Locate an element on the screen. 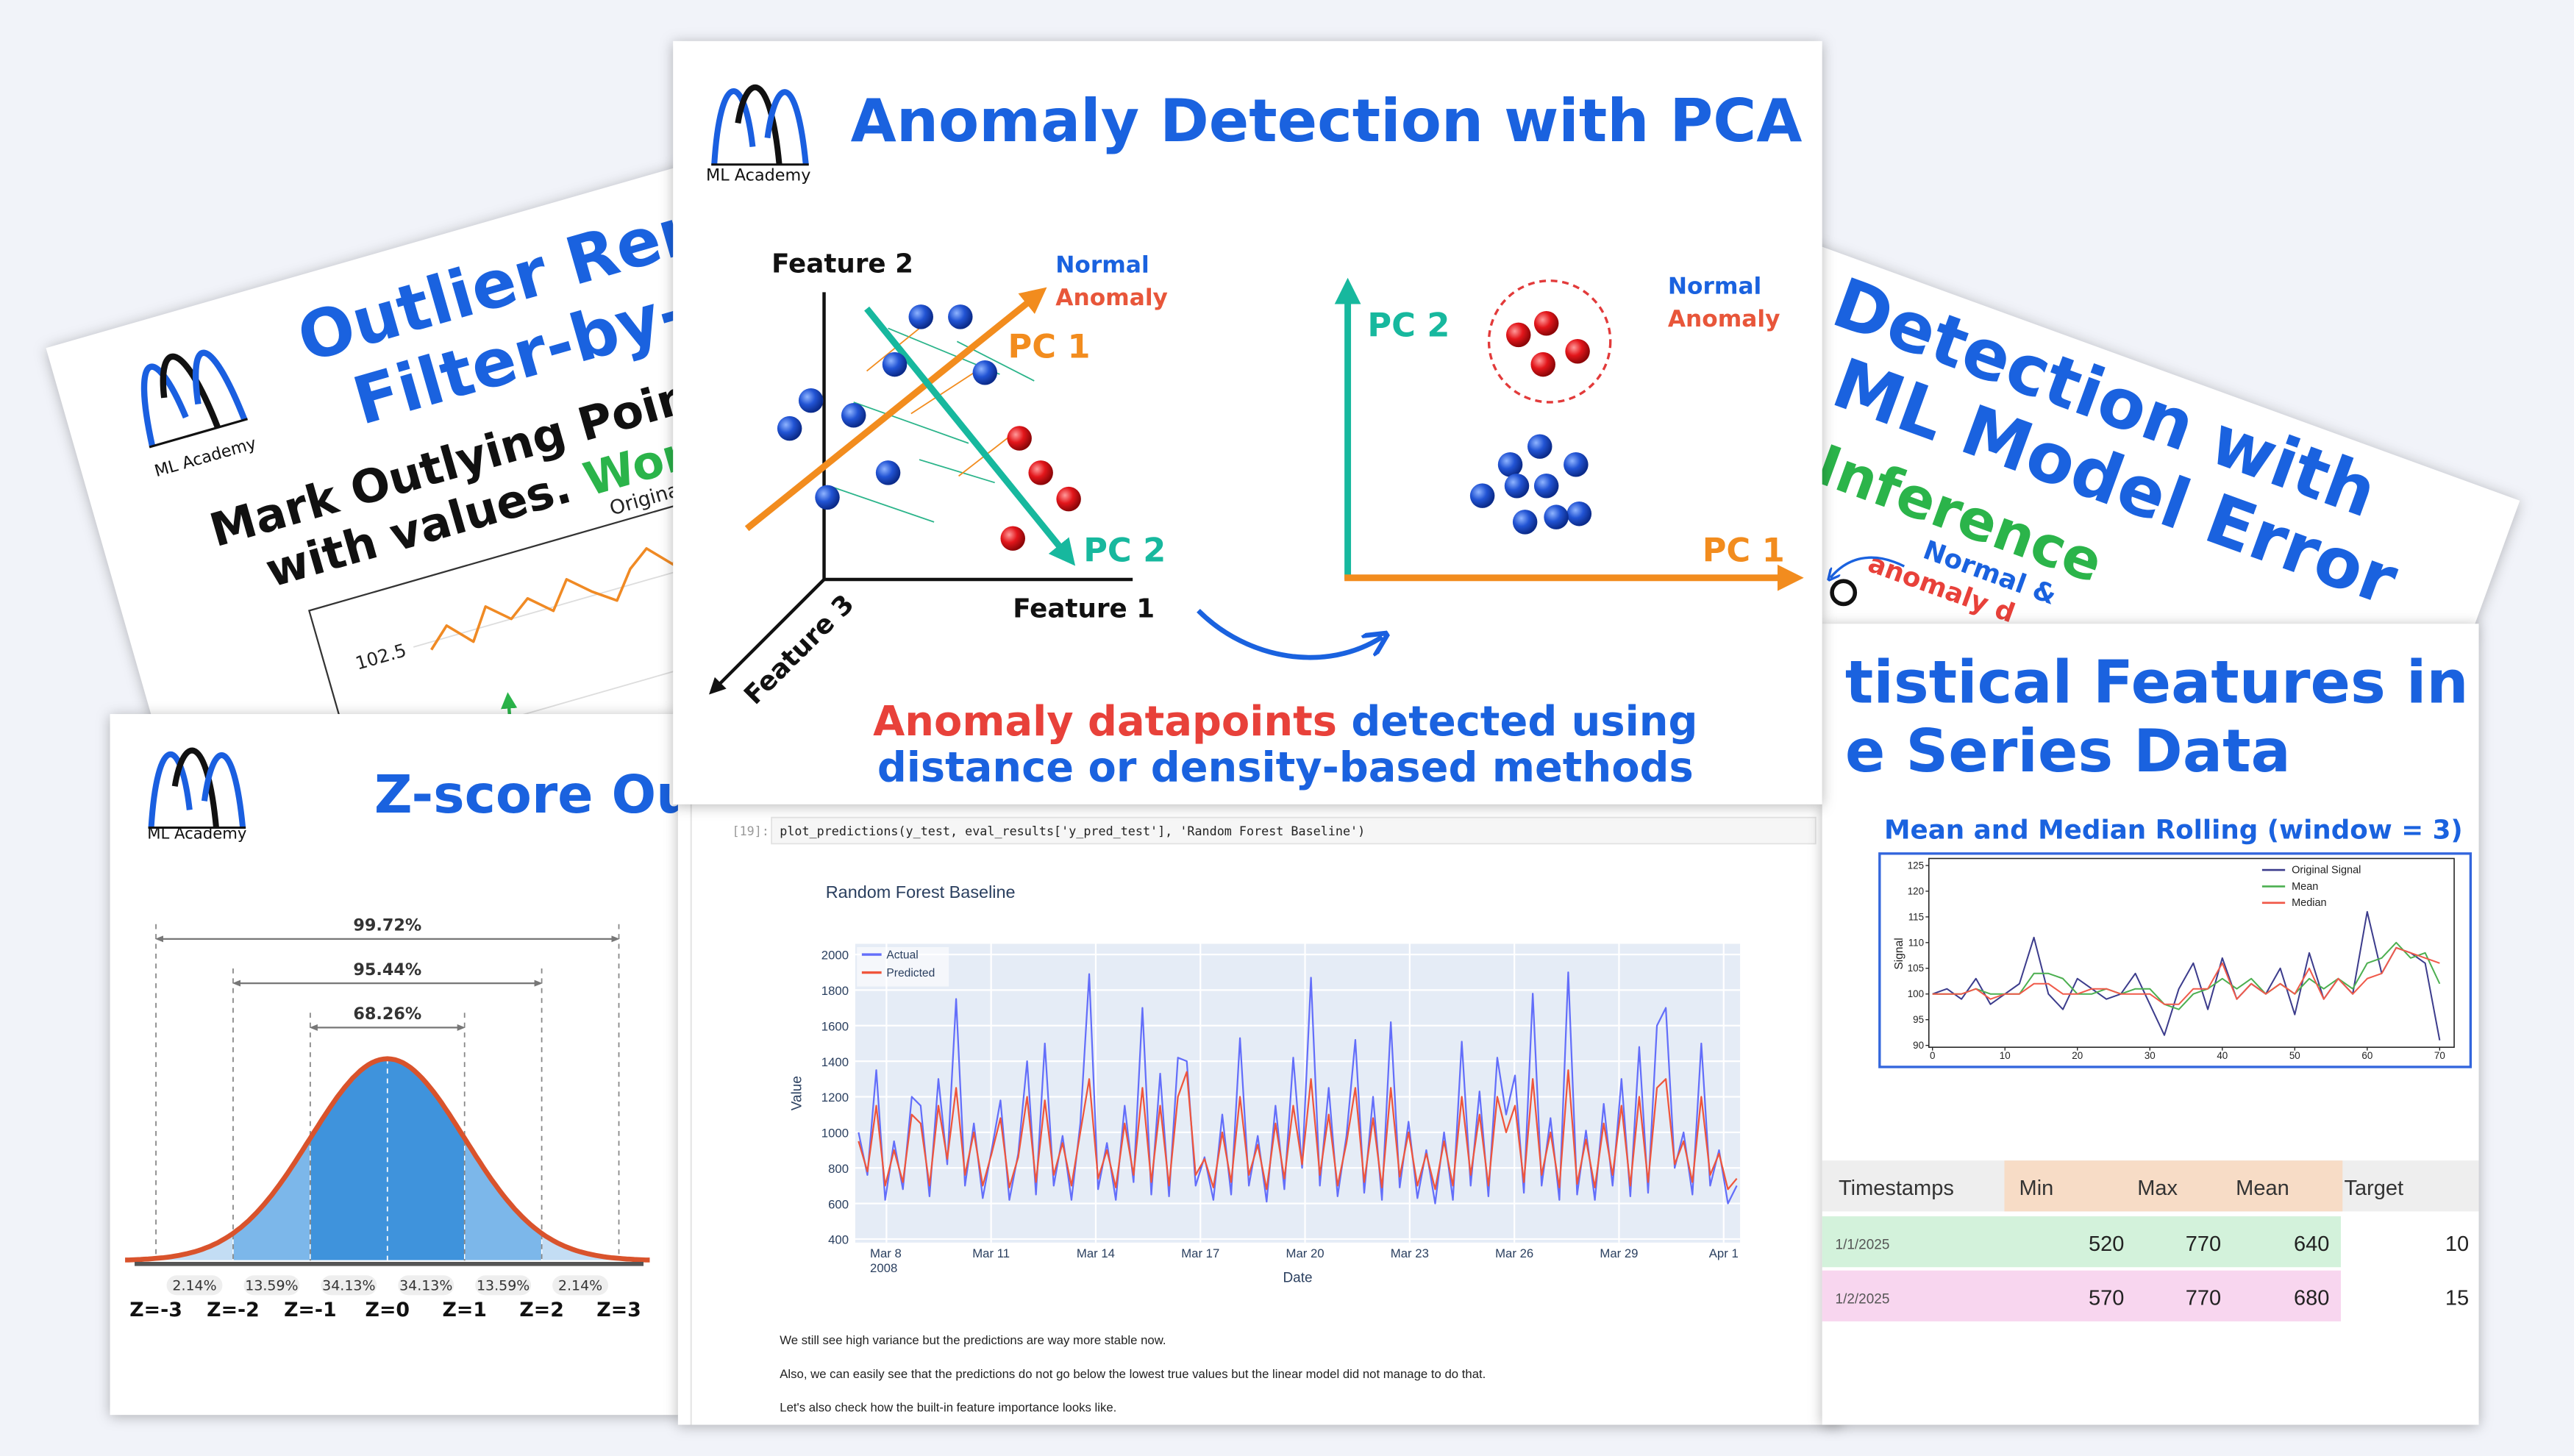  y-tick-label: 800 is located at coordinates (839, 1169).